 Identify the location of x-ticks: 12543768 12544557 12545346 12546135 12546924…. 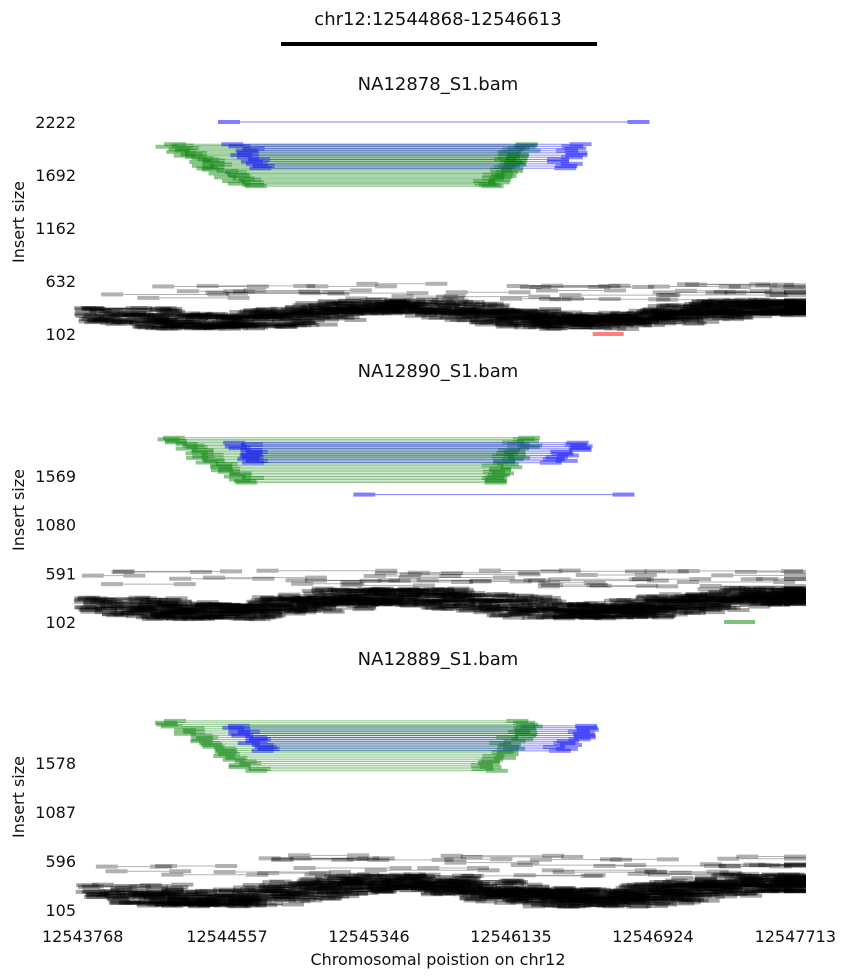
(439, 936).